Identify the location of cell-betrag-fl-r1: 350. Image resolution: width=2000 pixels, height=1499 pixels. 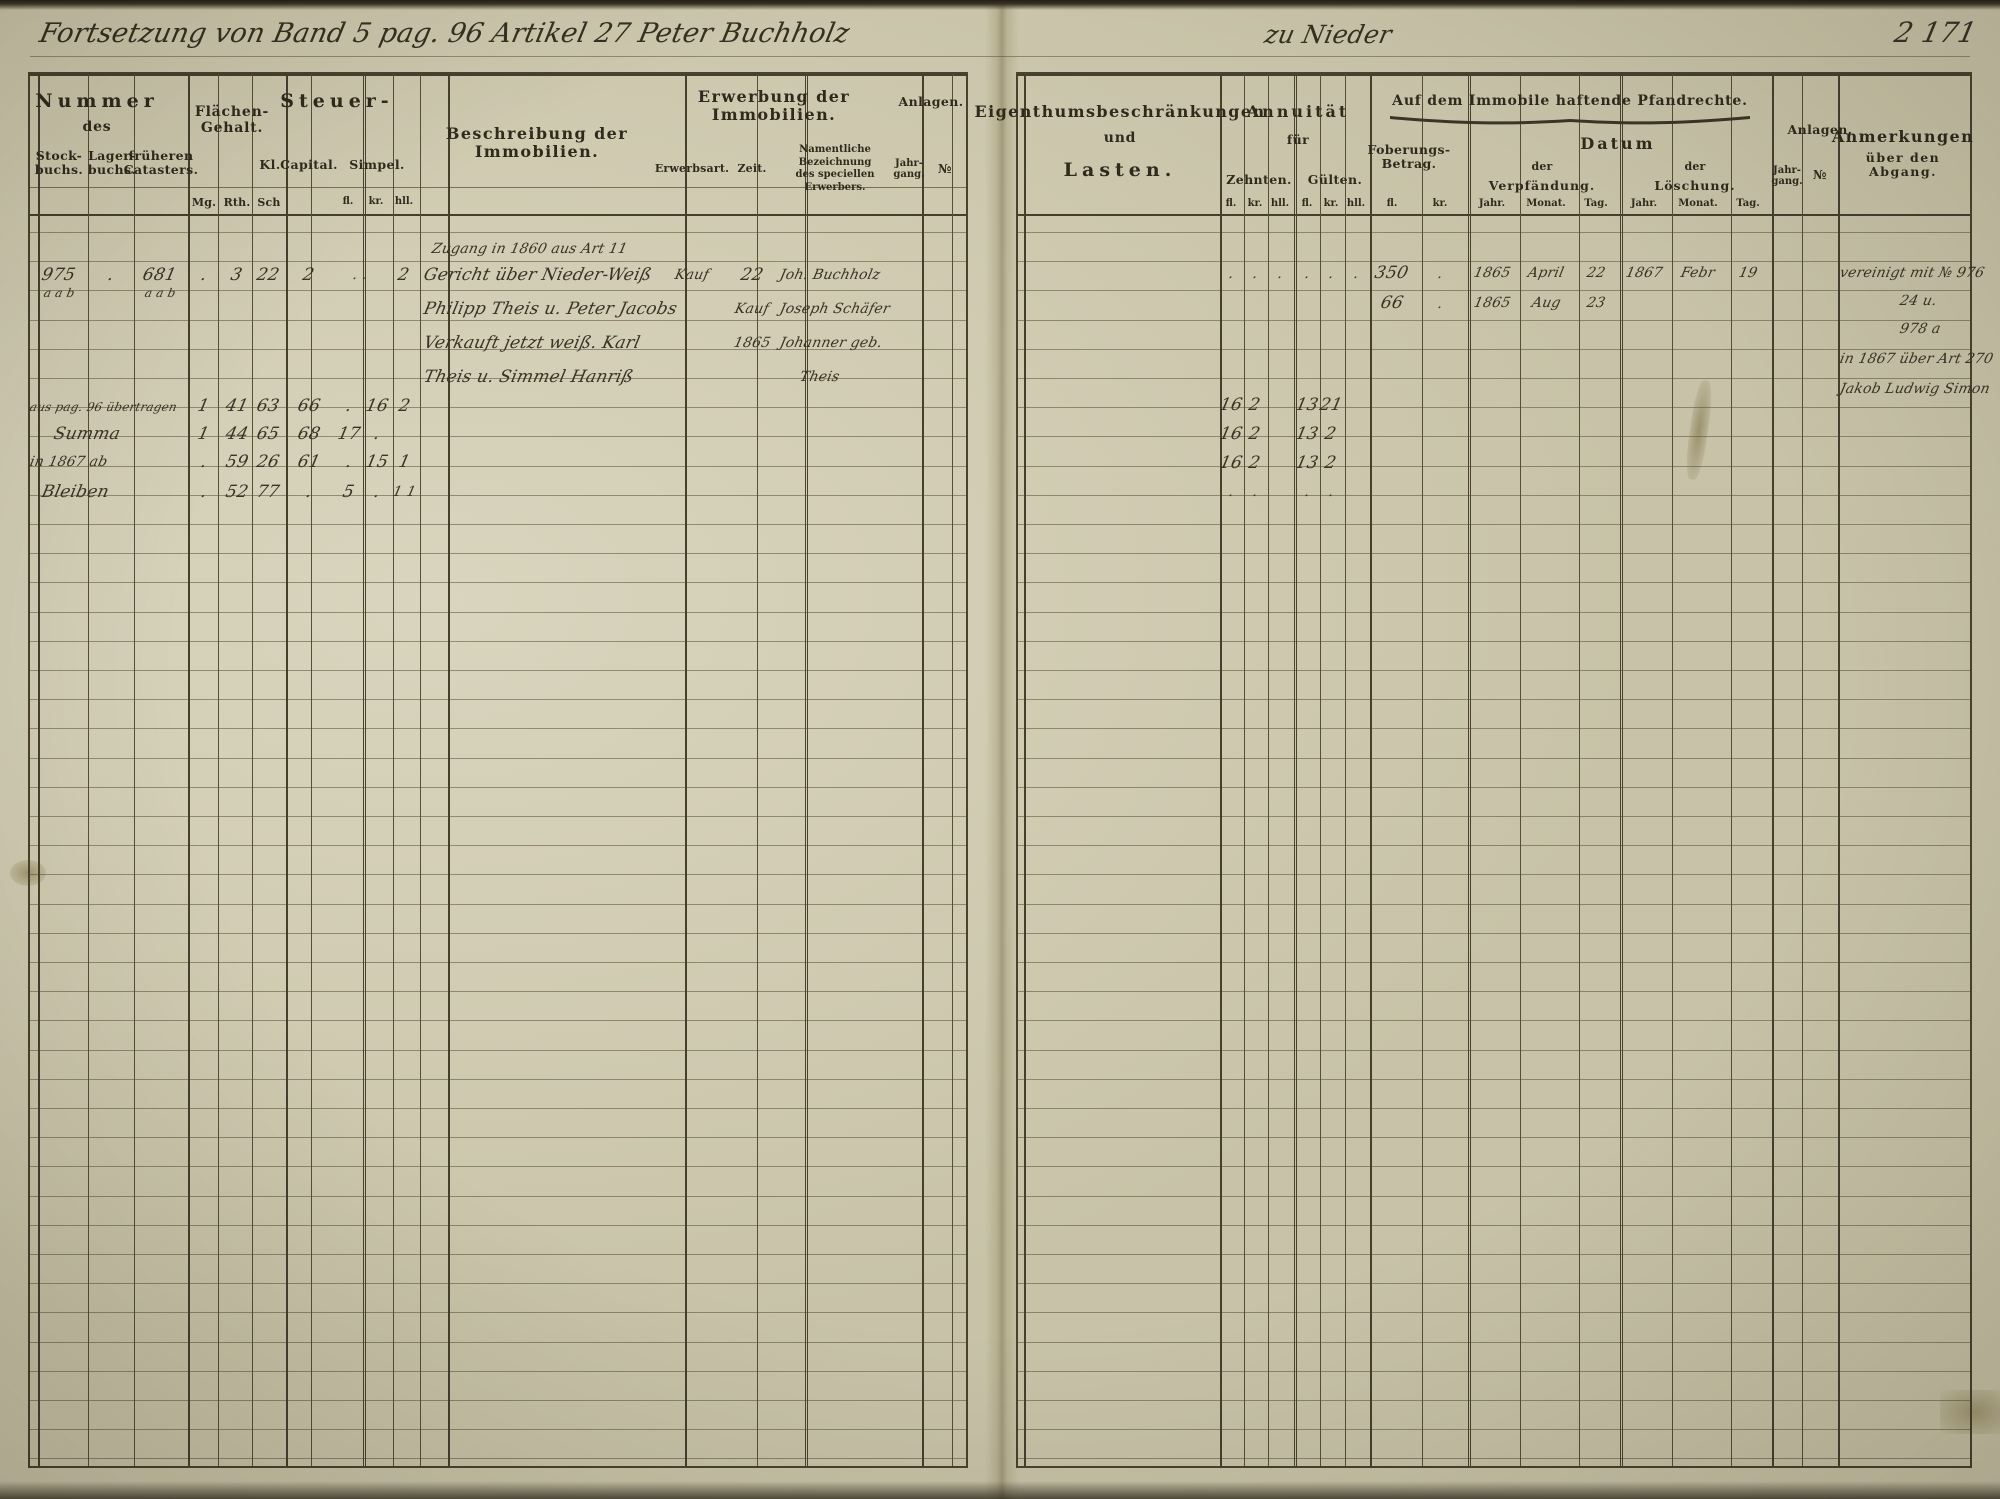
(1392, 273).